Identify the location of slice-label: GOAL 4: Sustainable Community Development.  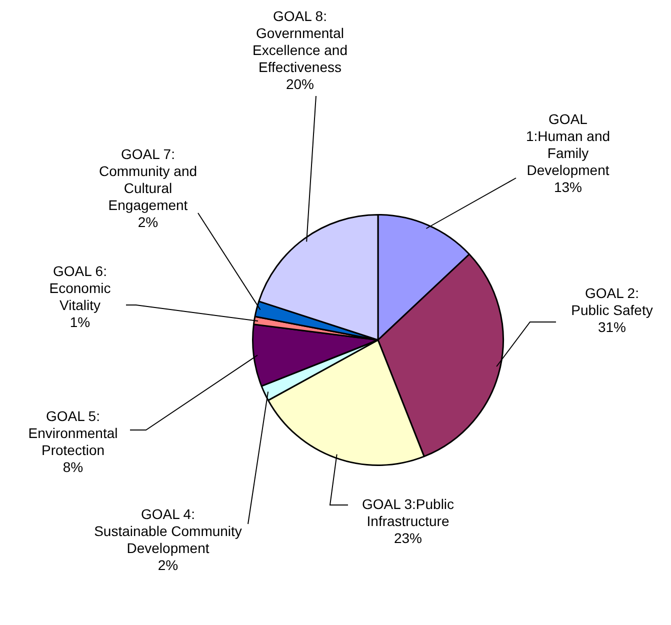
(168, 531).